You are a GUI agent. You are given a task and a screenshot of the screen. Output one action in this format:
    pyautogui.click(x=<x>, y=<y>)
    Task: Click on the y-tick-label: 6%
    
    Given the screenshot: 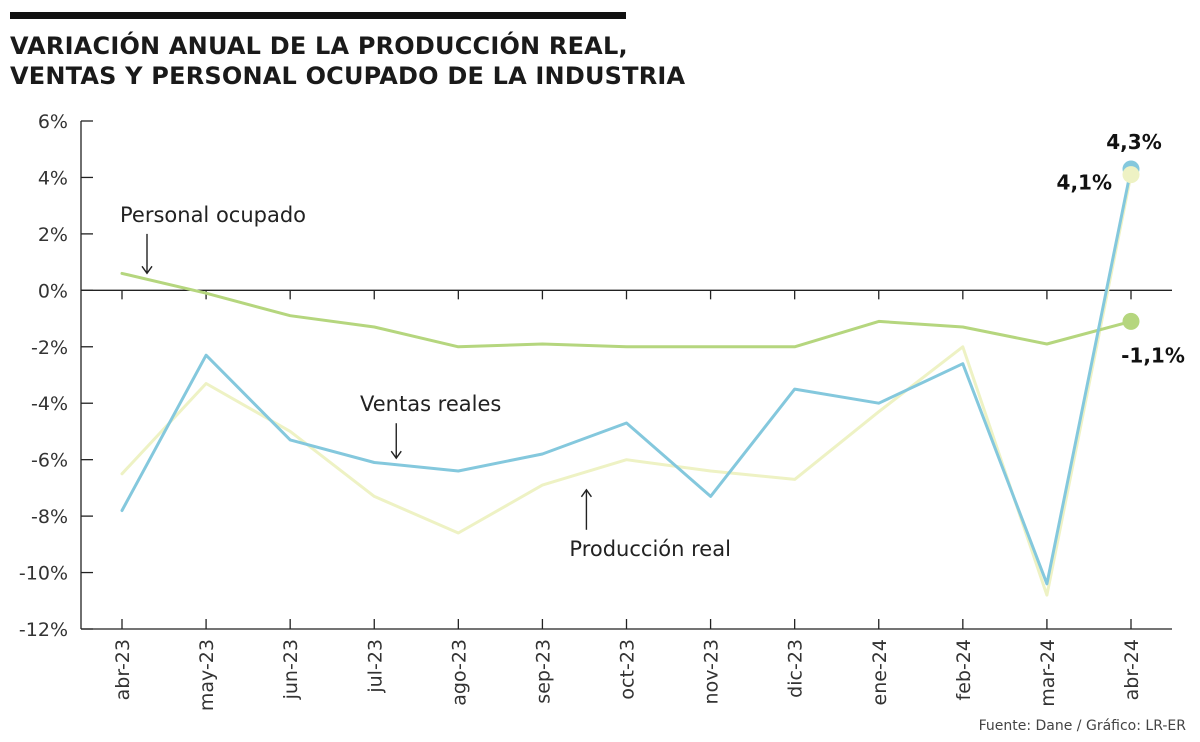 What is the action you would take?
    pyautogui.click(x=53, y=122)
    